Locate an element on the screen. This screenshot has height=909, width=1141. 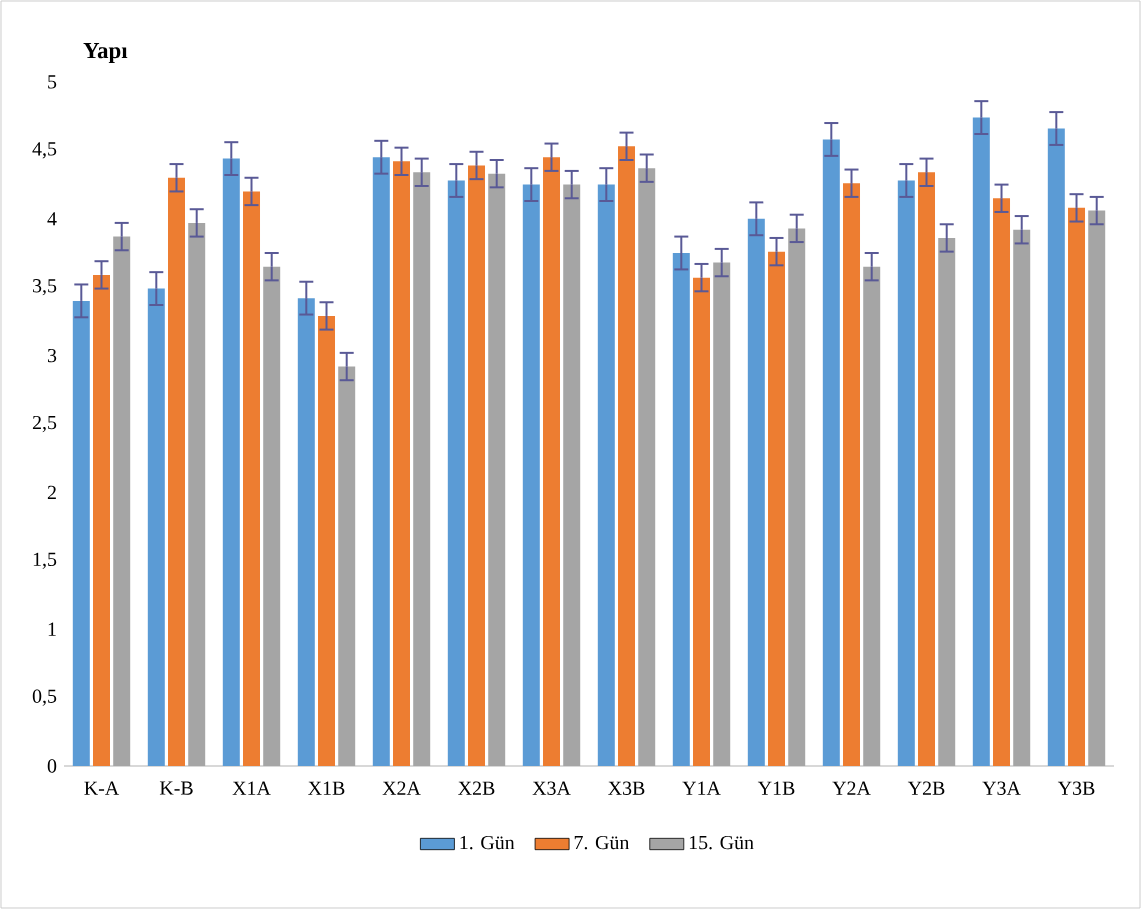
legend-label: 15. Gün is located at coordinates (721, 842).